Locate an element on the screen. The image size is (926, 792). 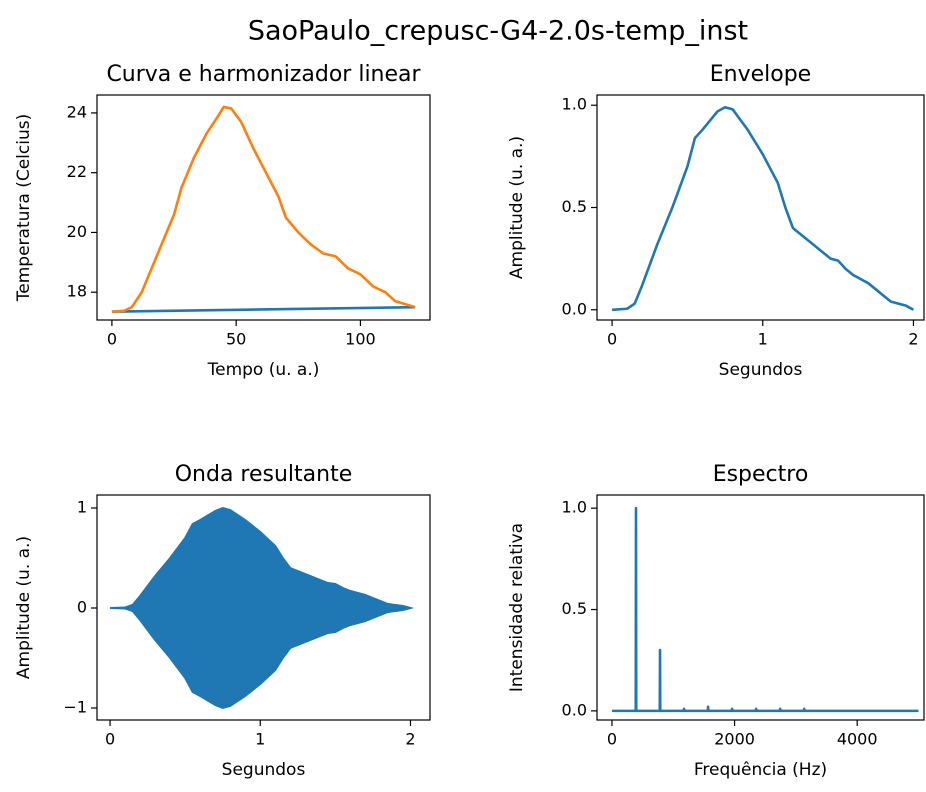
y-axis-label: Temperatura (Celcius) is located at coordinates (24, 208).